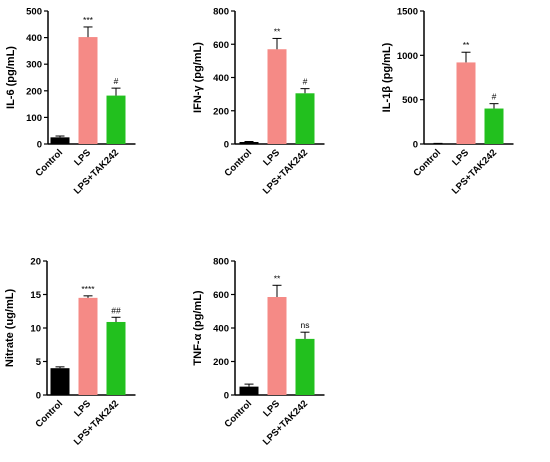 The height and width of the screenshot is (462, 550). Describe the element at coordinates (305, 325) in the screenshot. I see `significance-label: ns` at that location.